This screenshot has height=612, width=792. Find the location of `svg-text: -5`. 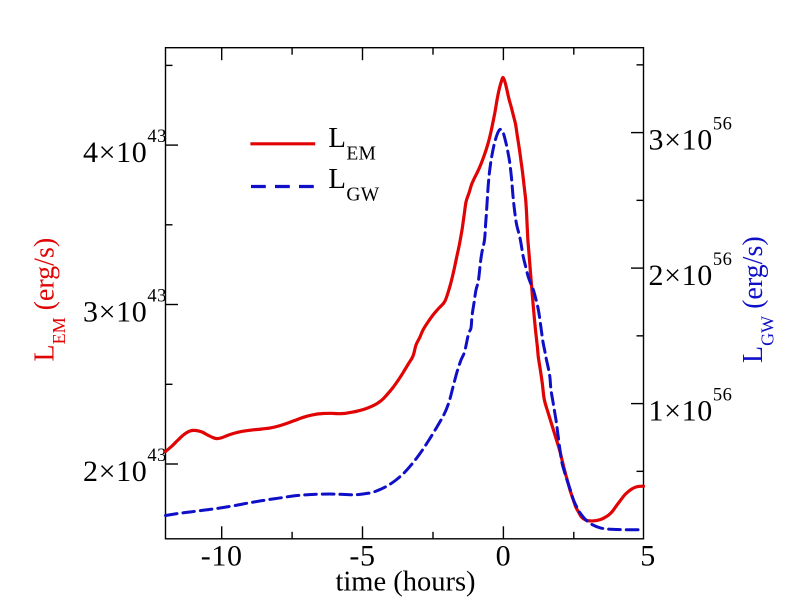

svg-text: -5 is located at coordinates (362, 556).